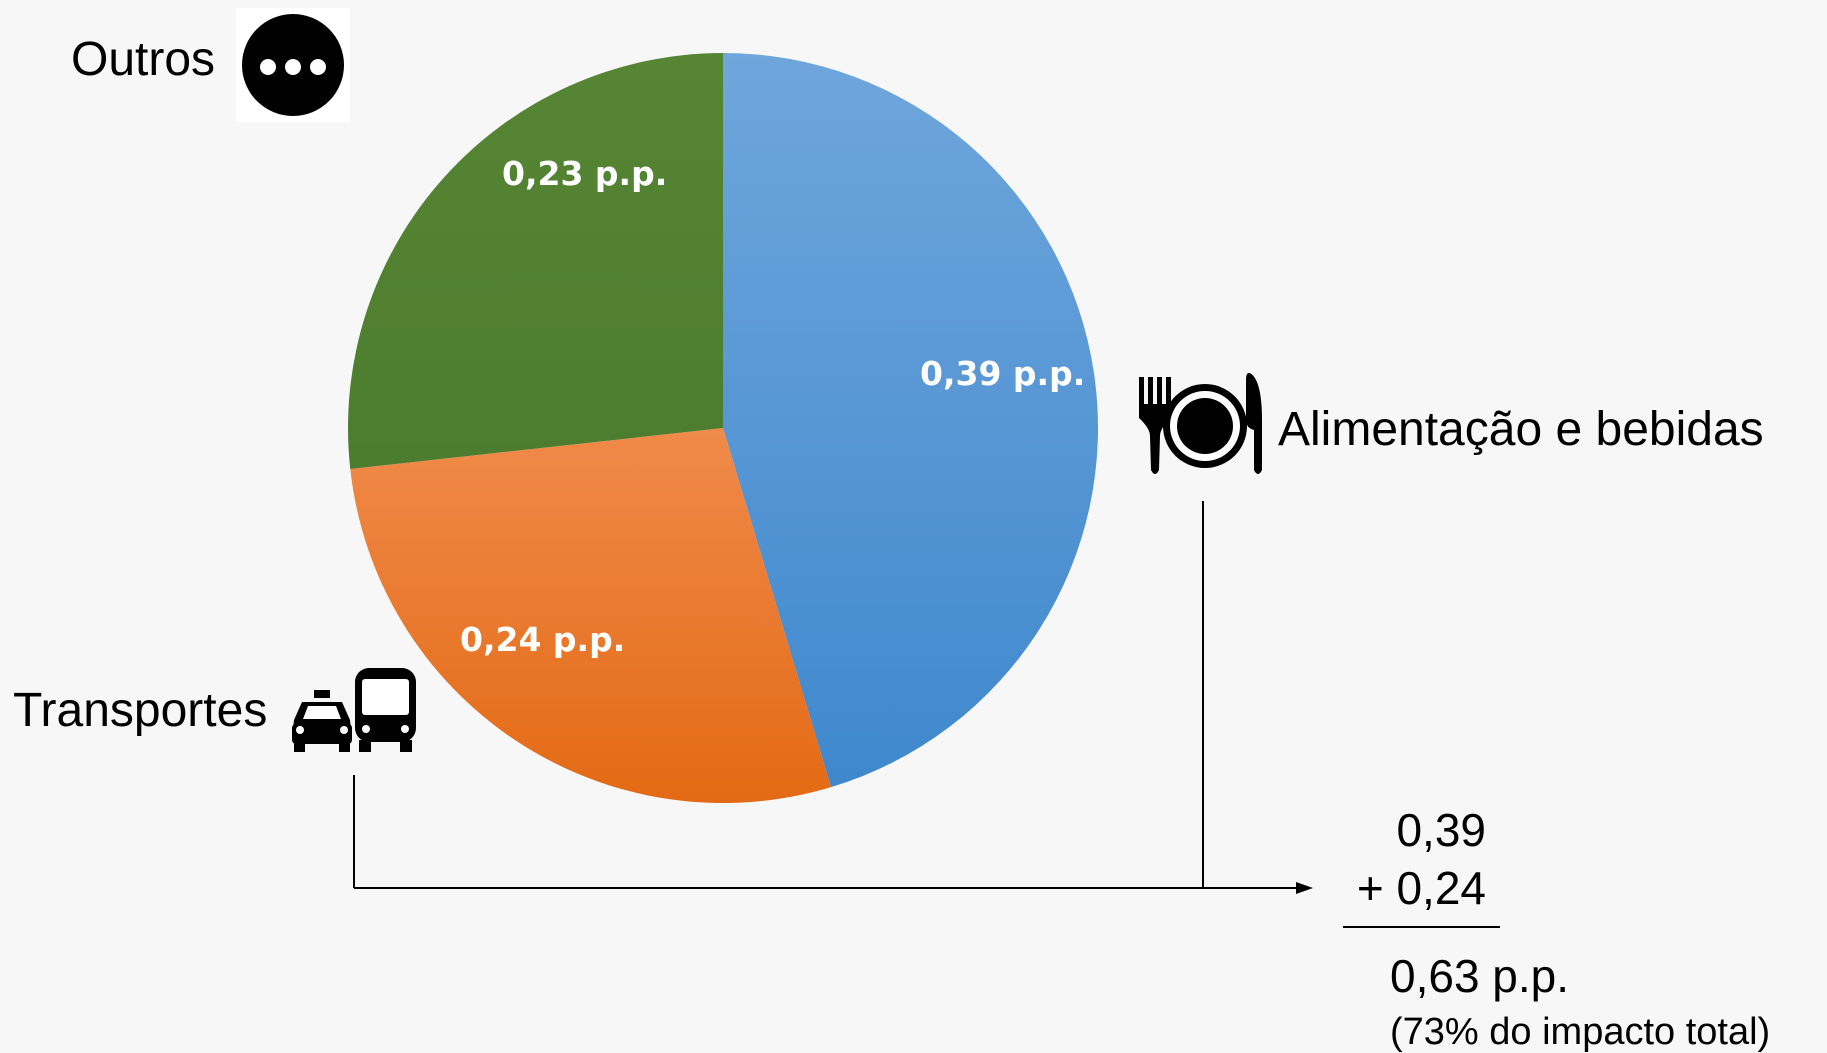 The width and height of the screenshot is (1827, 1053). What do you see at coordinates (140, 710) in the screenshot?
I see `category-label-transportes: Transportes` at bounding box center [140, 710].